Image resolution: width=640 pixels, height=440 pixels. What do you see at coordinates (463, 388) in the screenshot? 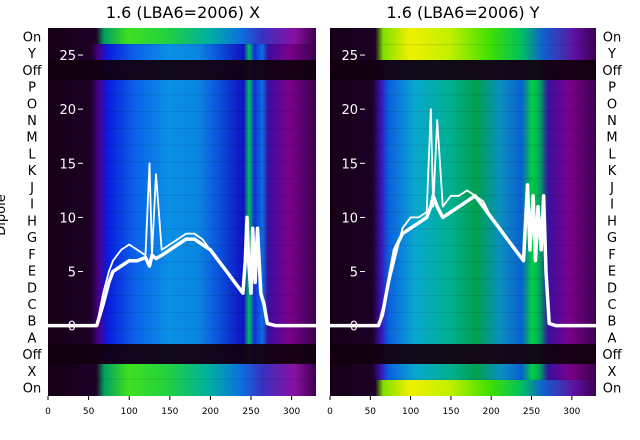
I see `heatmap-y-bottom-on-band` at bounding box center [463, 388].